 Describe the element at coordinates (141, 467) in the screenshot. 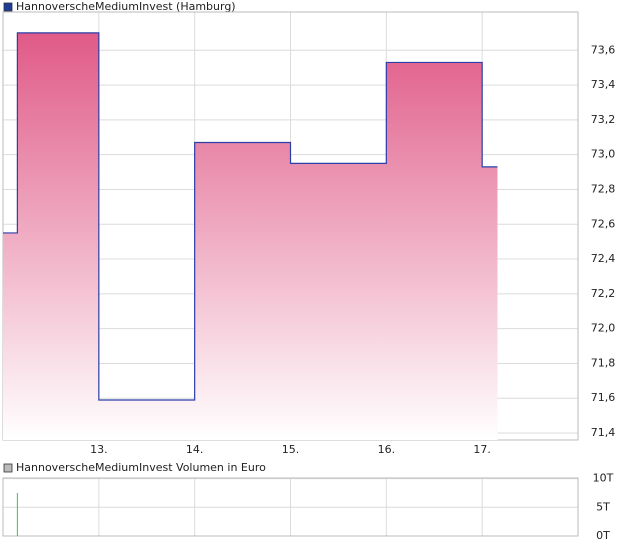

I see `legend-label: HannoverscheMediumInvest Volumen in Euro` at that location.